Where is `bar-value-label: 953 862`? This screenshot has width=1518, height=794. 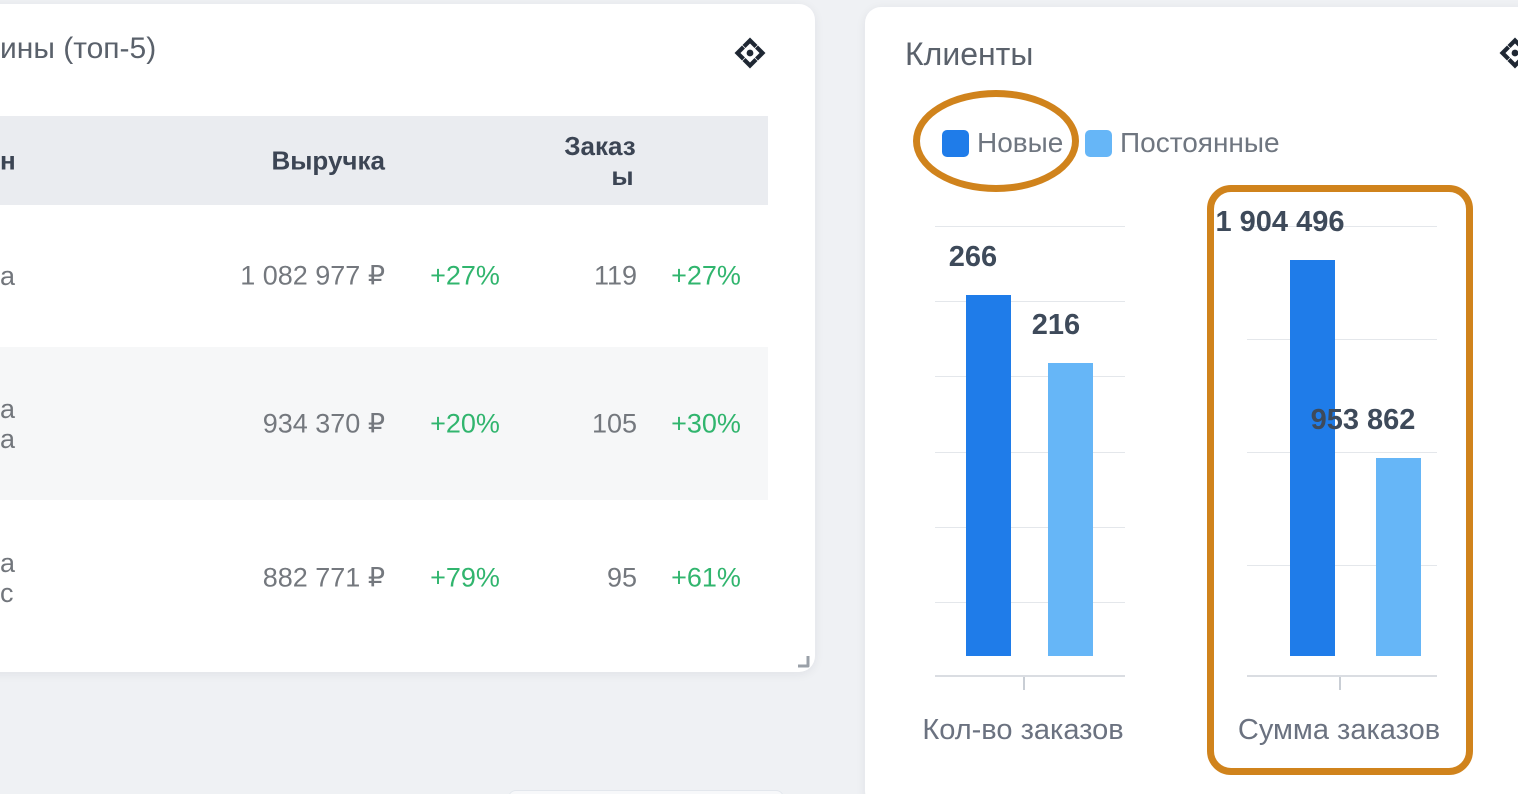 bar-value-label: 953 862 is located at coordinates (1363, 419).